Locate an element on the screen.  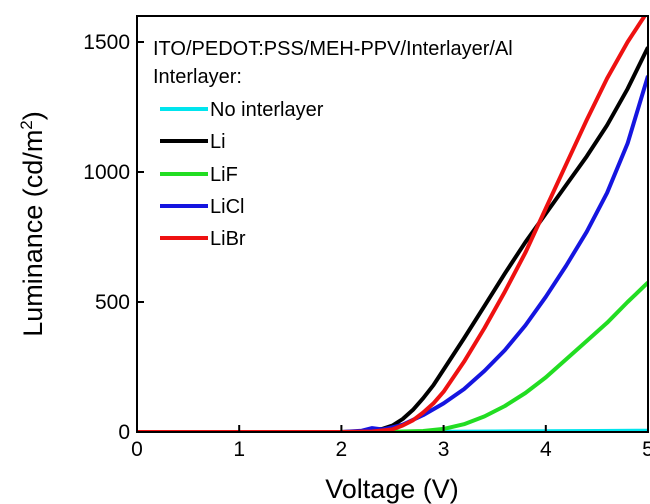
legend-label-li: Li is located at coordinates (218, 142).